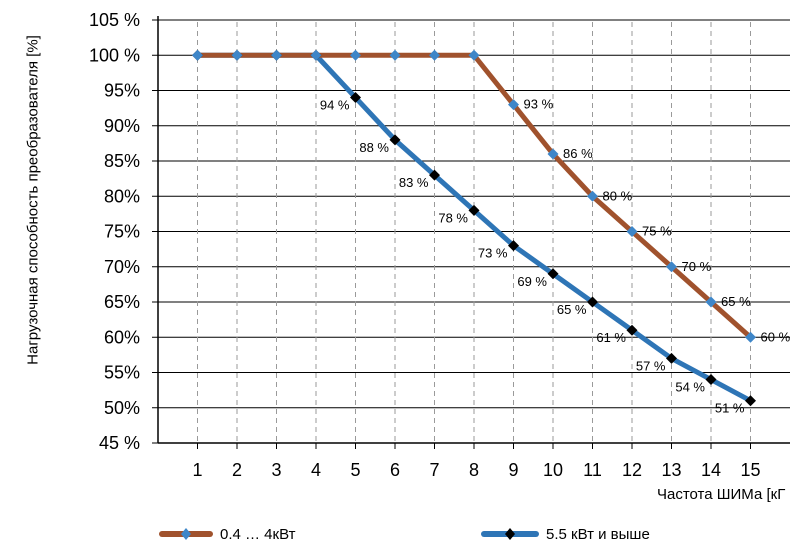 This screenshot has width=803, height=554. I want to click on y-tick-label: 90%, so click(122, 126).